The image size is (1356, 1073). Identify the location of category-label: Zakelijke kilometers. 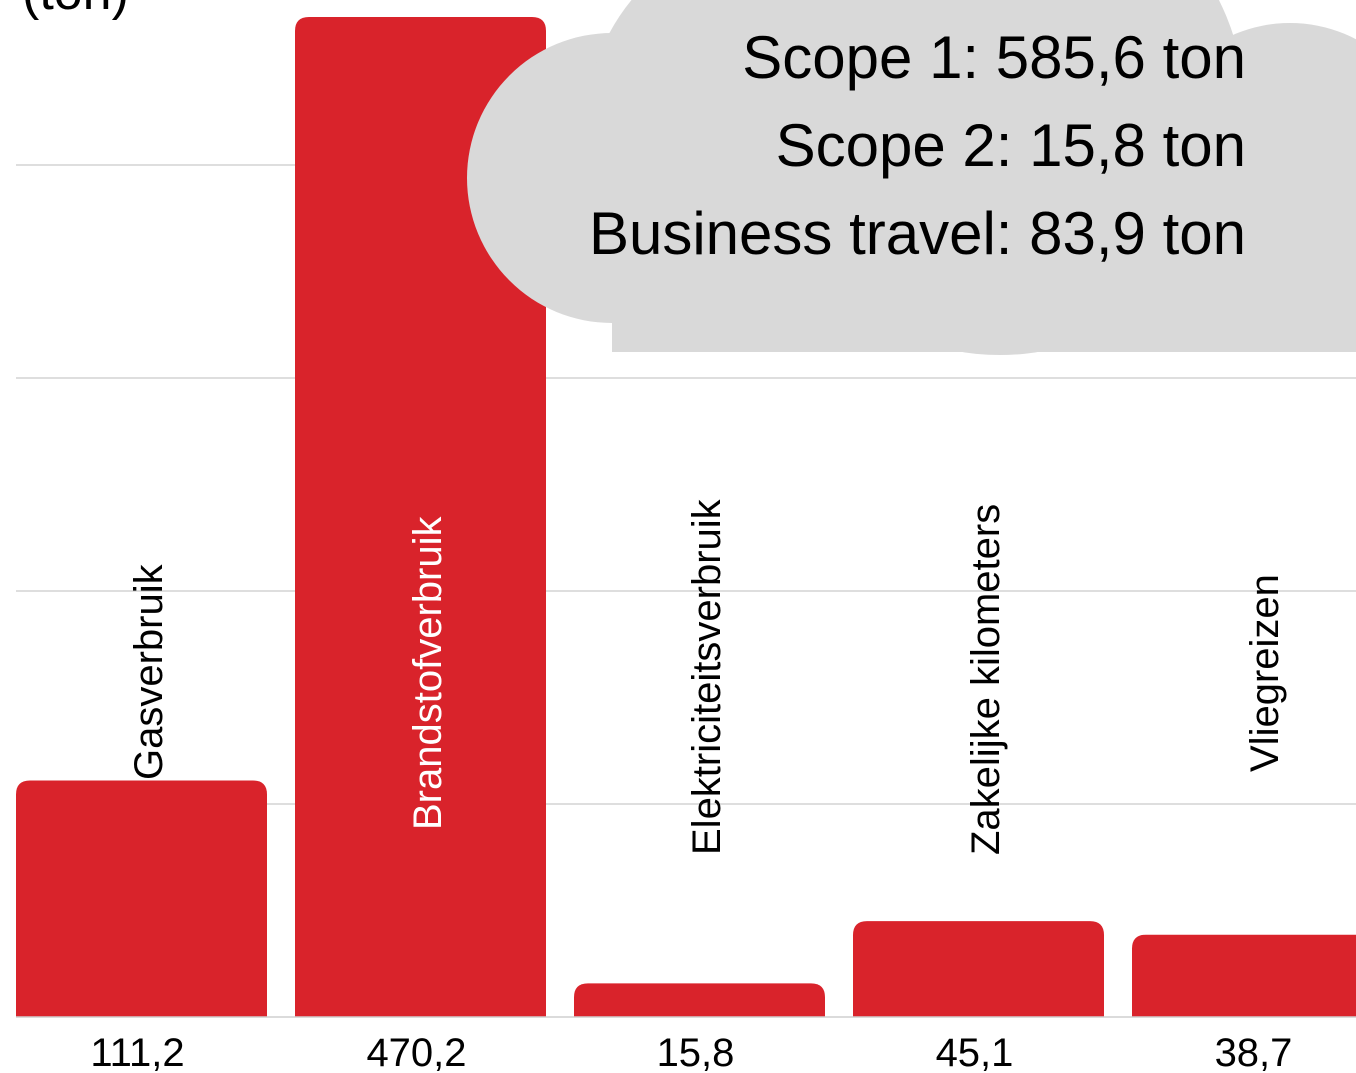
(986, 679).